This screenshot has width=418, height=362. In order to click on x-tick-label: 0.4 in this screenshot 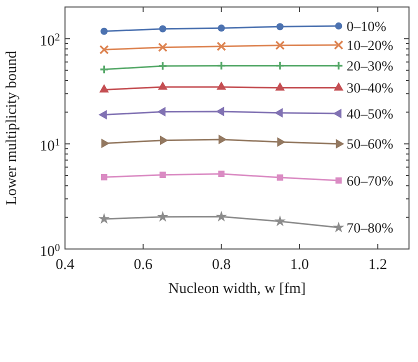, I will do `click(65, 265)`.